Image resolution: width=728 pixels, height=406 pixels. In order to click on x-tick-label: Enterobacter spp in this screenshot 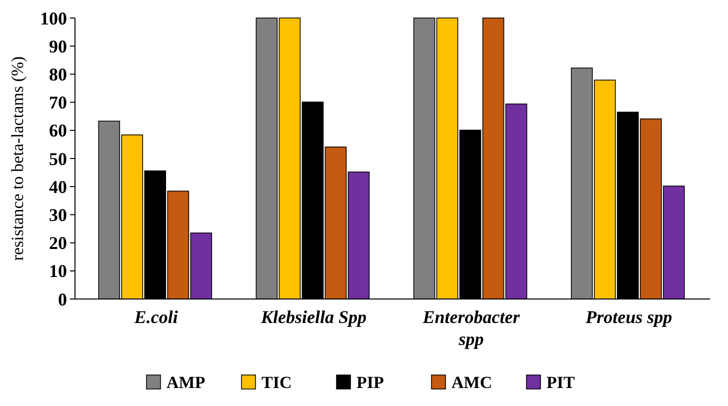, I will do `click(471, 328)`.